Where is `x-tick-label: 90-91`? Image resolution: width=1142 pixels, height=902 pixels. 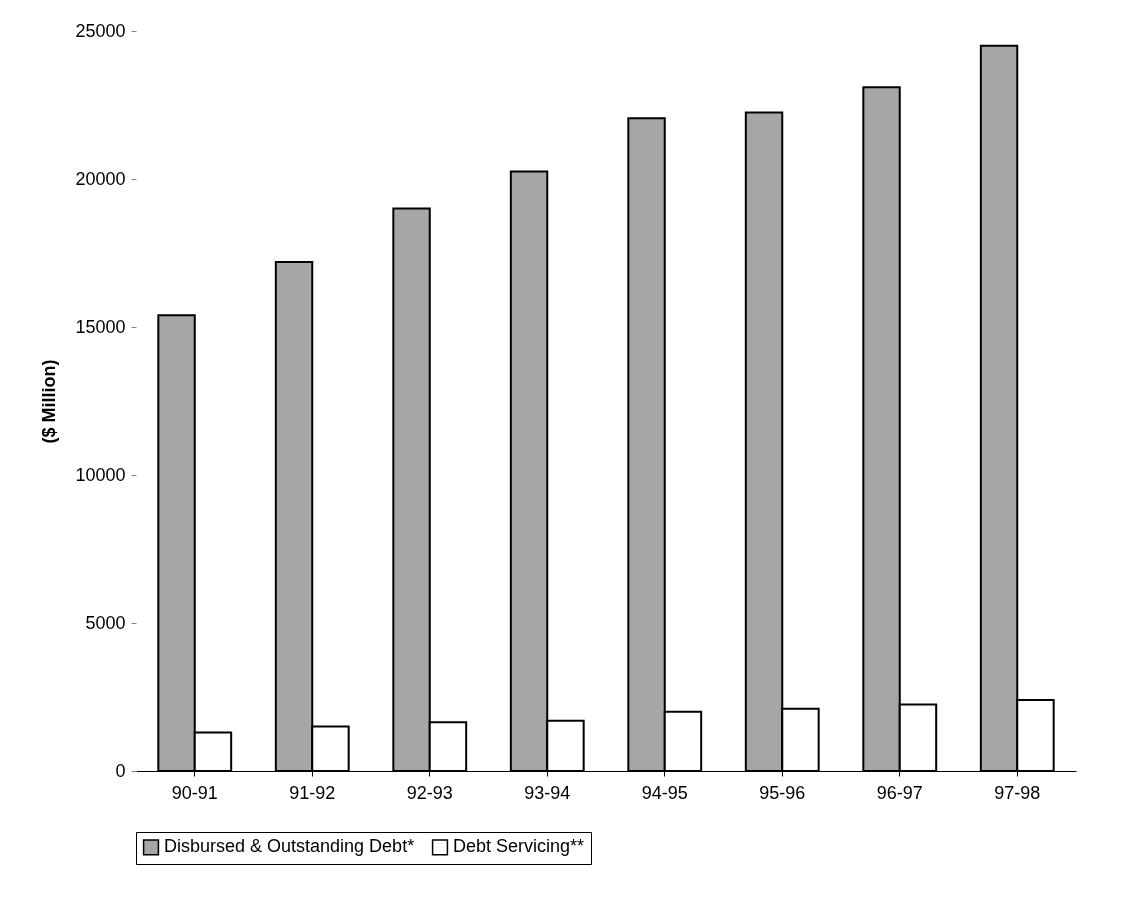
x-tick-label: 90-91 is located at coordinates (194, 792).